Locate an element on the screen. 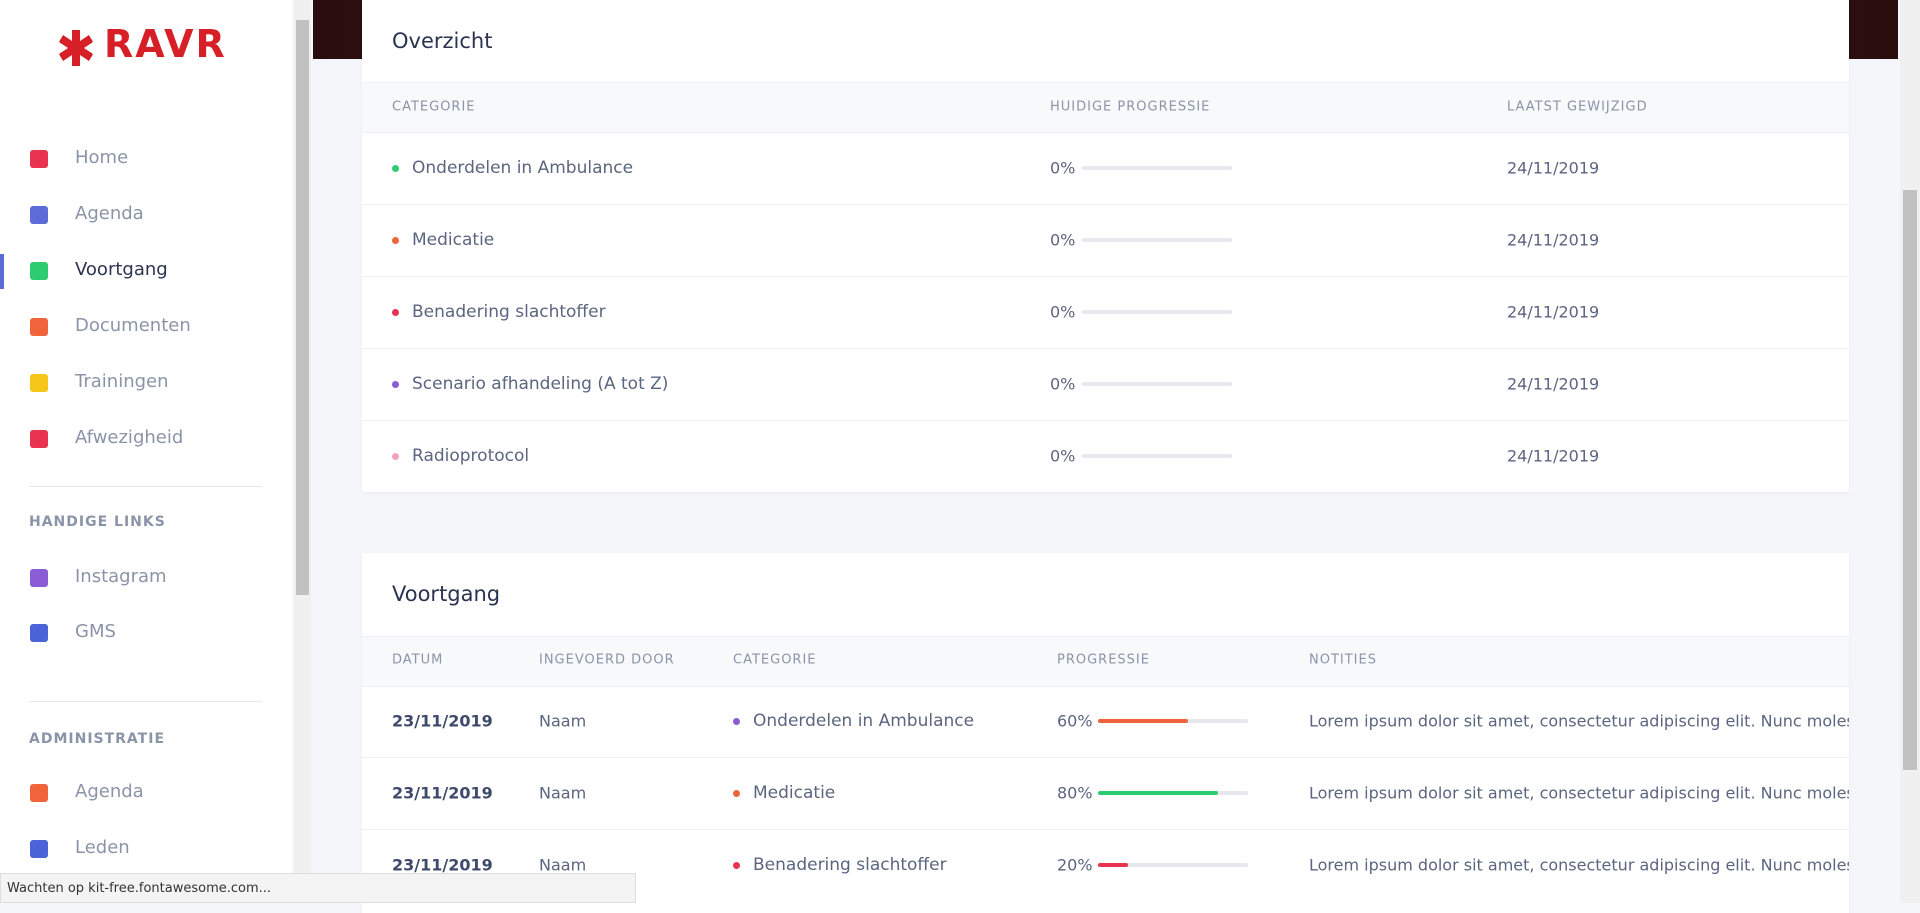 The height and width of the screenshot is (913, 1920). section-title: HANDIGE LINKS is located at coordinates (97, 522).